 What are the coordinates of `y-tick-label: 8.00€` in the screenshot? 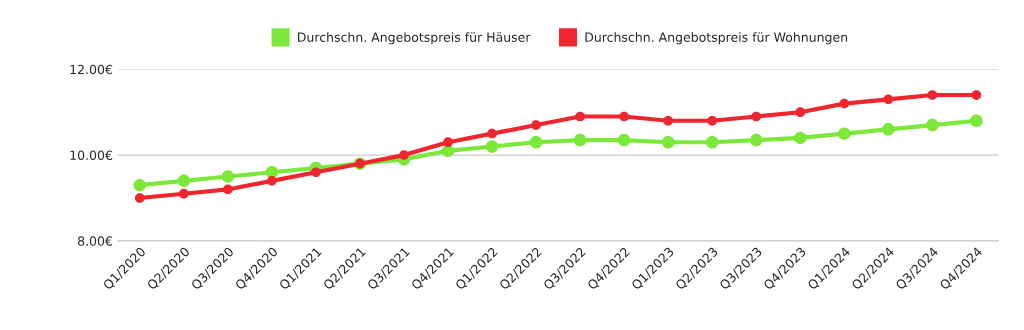 It's located at (95, 241).